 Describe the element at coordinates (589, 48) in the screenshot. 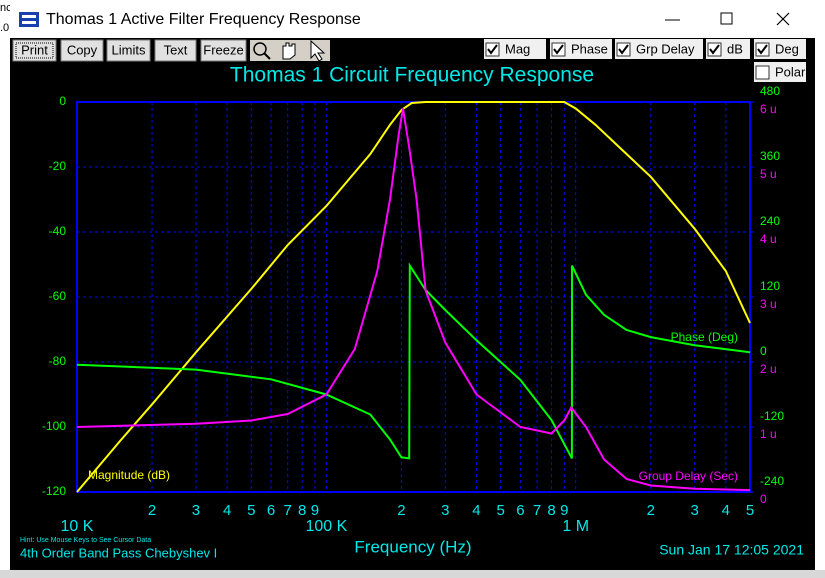

I see `checkbox-label: Phase` at that location.